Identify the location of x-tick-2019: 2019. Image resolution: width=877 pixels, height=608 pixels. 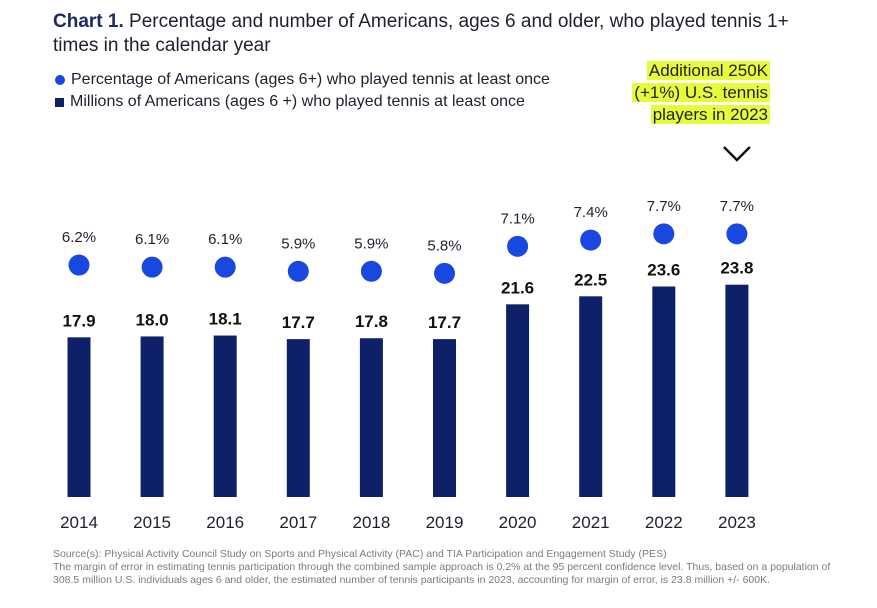
(445, 522).